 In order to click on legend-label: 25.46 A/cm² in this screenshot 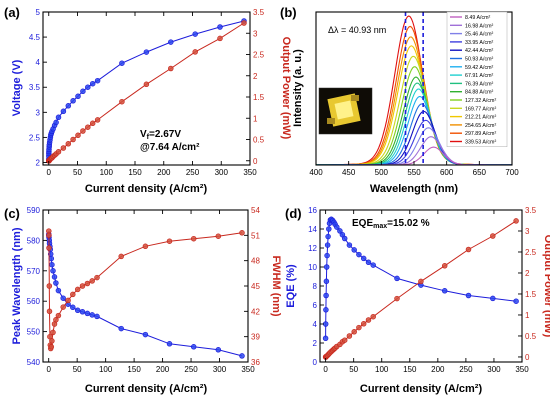, I will do `click(479, 35)`.